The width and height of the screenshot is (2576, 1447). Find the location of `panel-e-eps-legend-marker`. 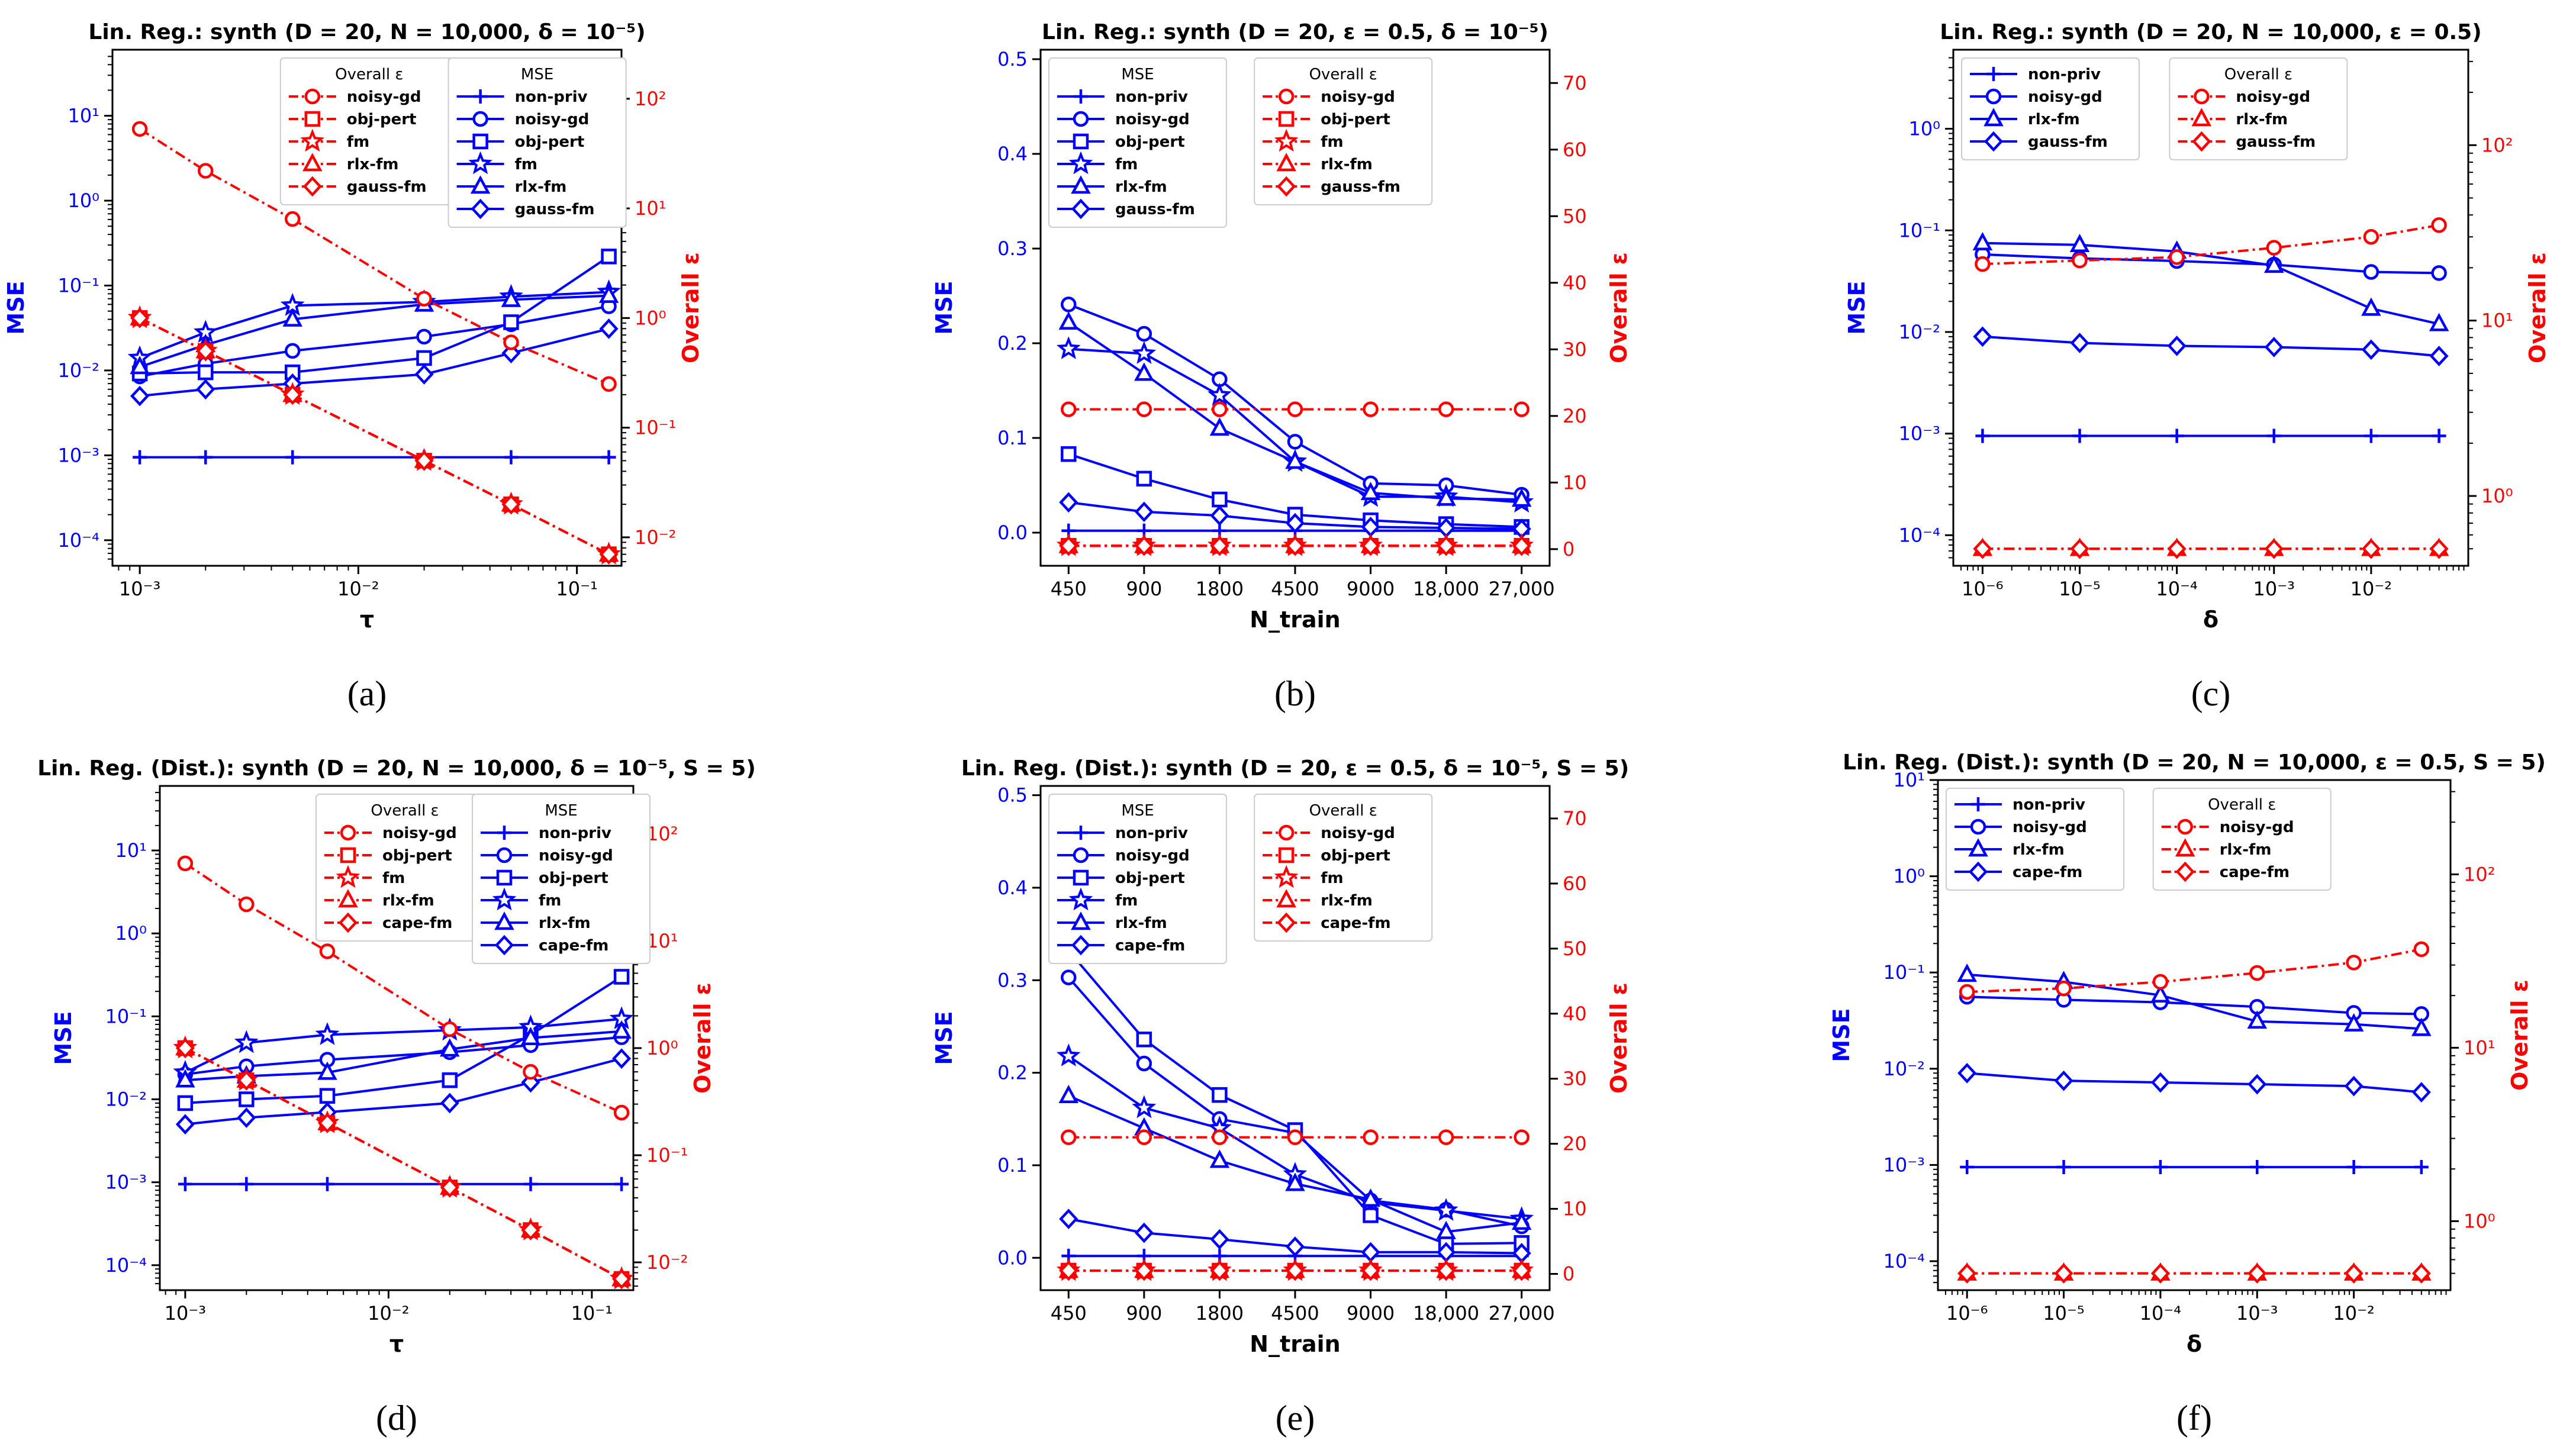

panel-e-eps-legend-marker is located at coordinates (1286, 832).